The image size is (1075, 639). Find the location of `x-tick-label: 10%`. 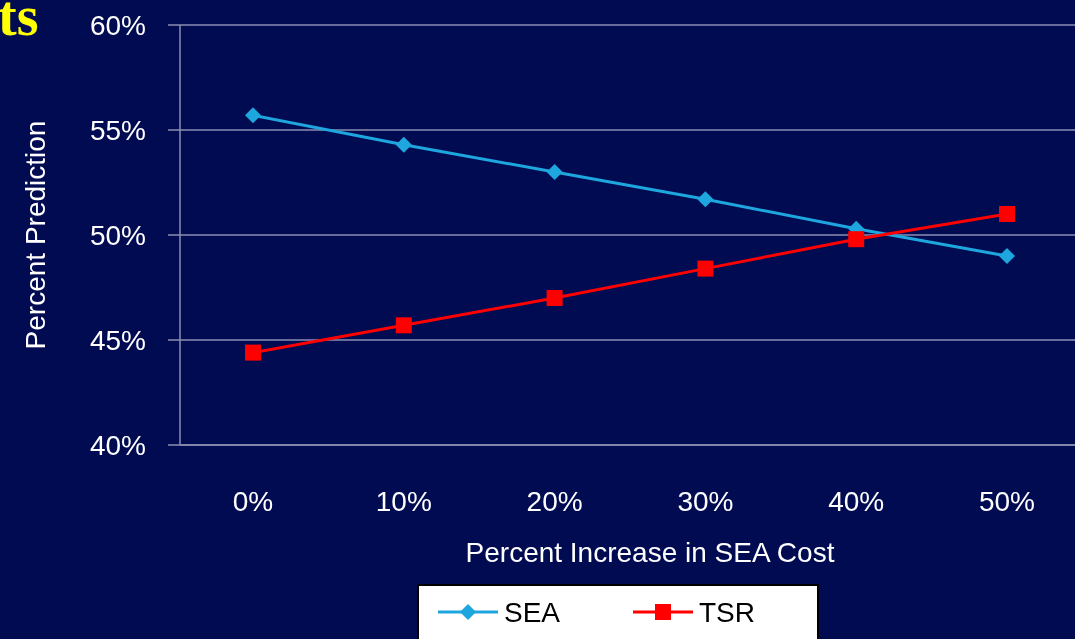

x-tick-label: 10% is located at coordinates (403, 501).